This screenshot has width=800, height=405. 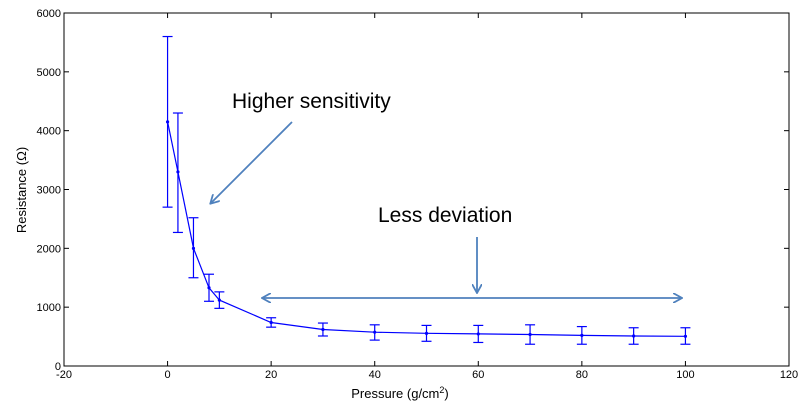 I want to click on x-tick-labels: -20 0 20 40 60 80 100 120, so click(x=427, y=375).